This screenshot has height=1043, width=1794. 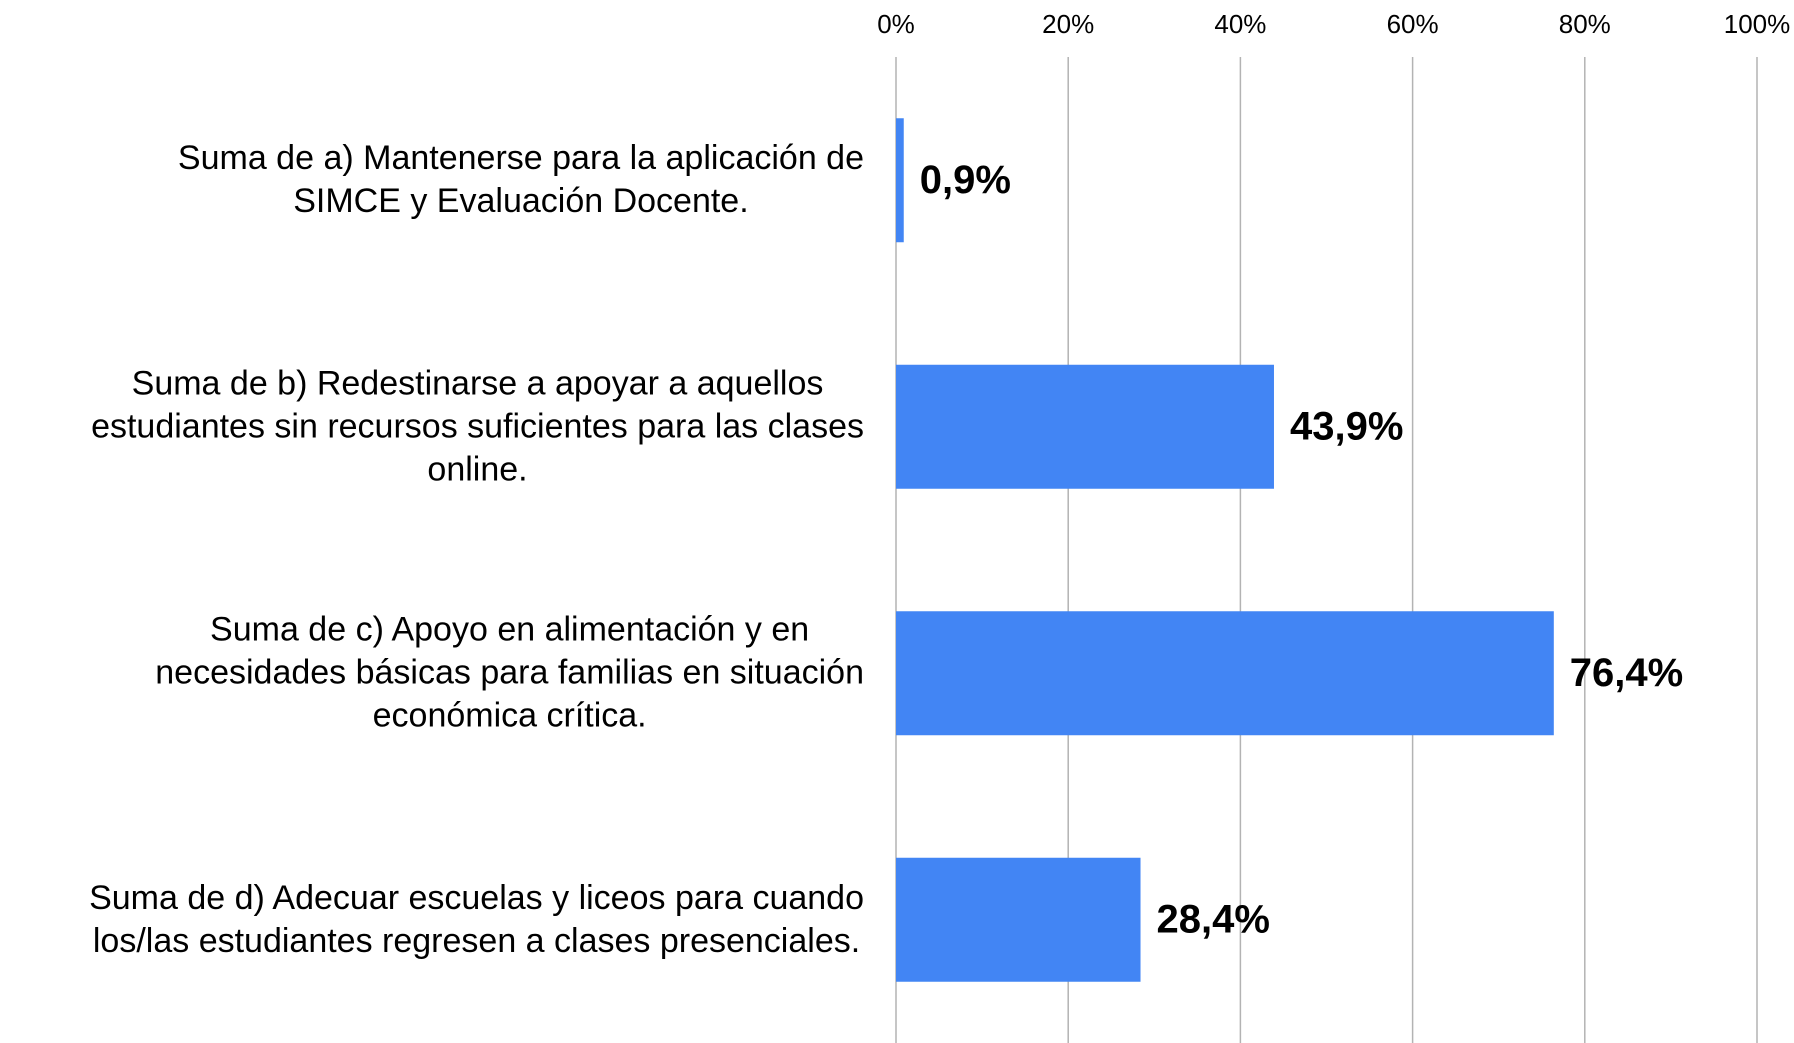 I want to click on value-label: 43,9%, so click(x=1346, y=426).